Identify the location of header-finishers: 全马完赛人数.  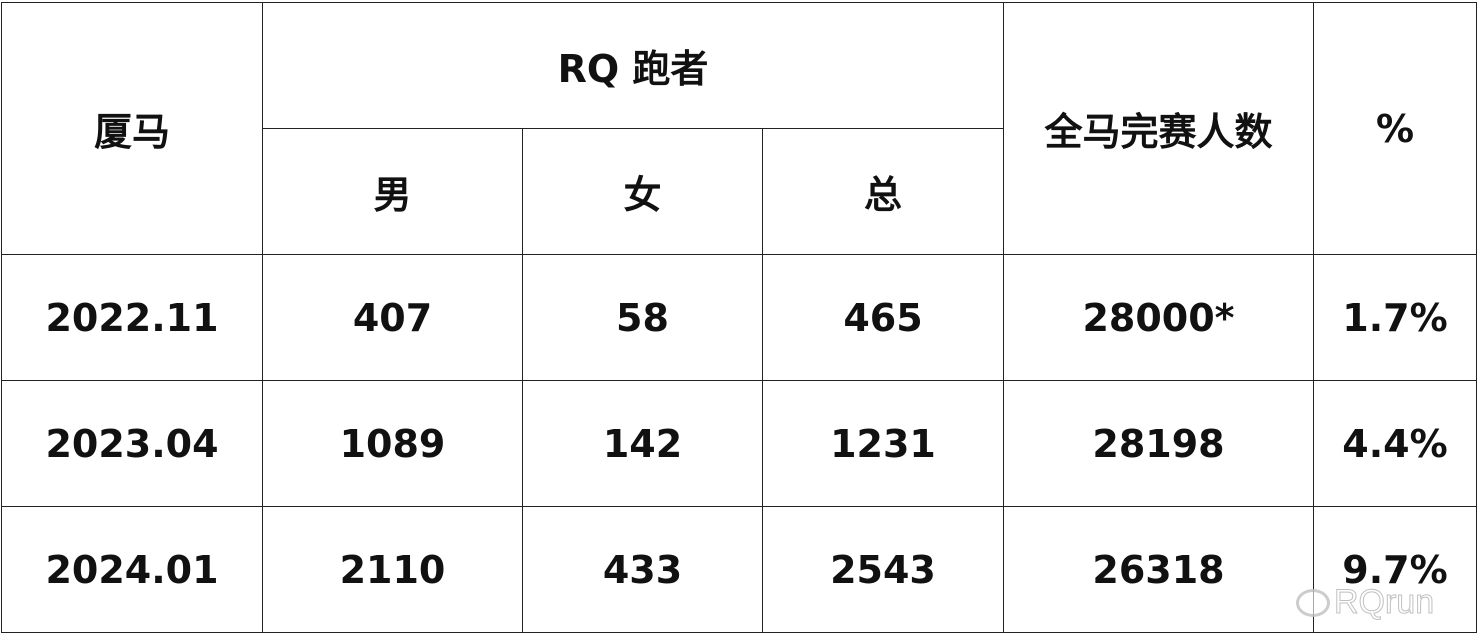
(1158, 128).